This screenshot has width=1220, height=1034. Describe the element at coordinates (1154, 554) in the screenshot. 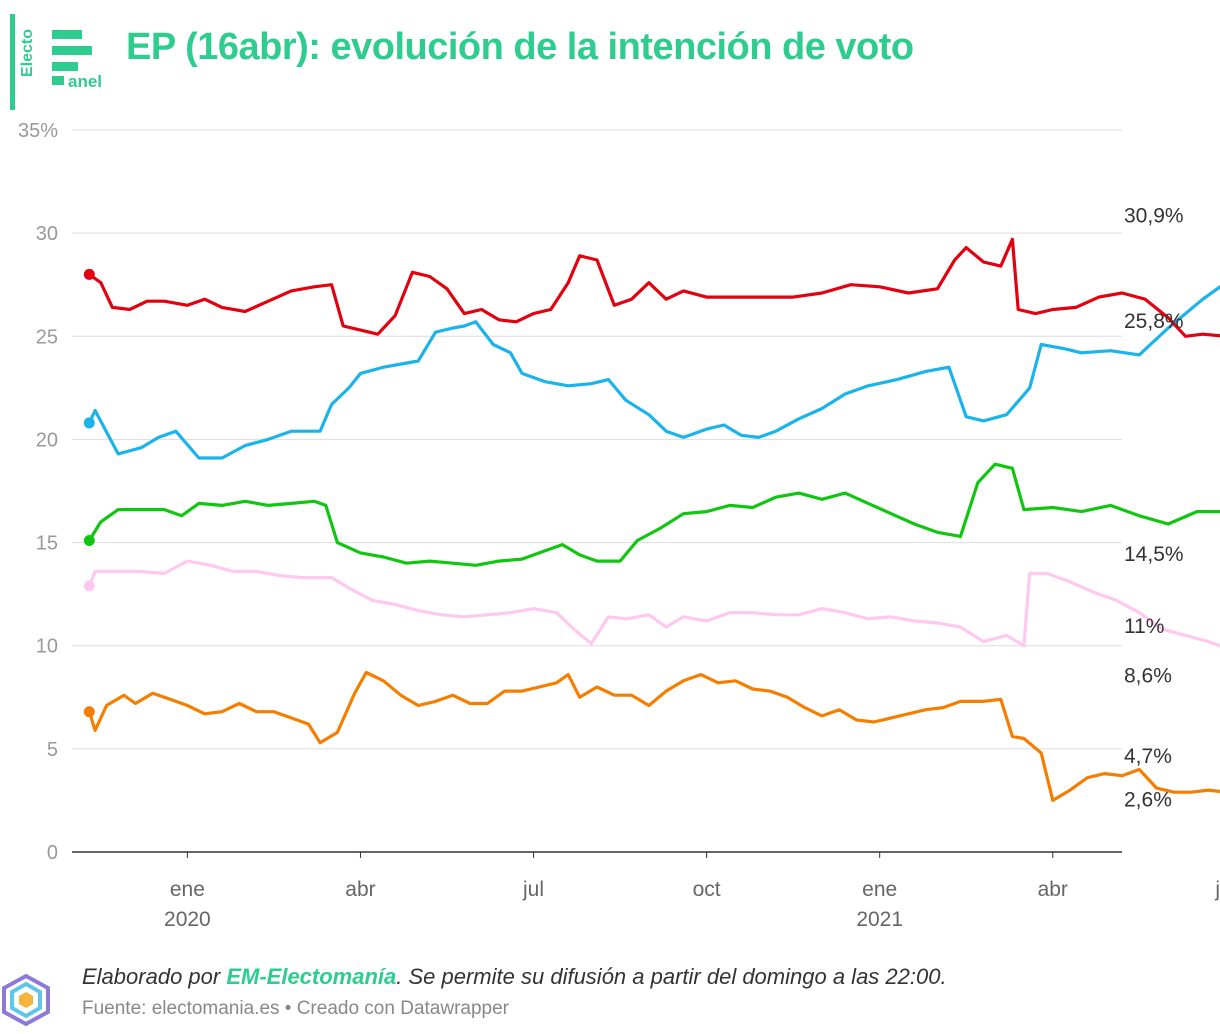

I see `end-value-label-vox: 14,5%` at that location.